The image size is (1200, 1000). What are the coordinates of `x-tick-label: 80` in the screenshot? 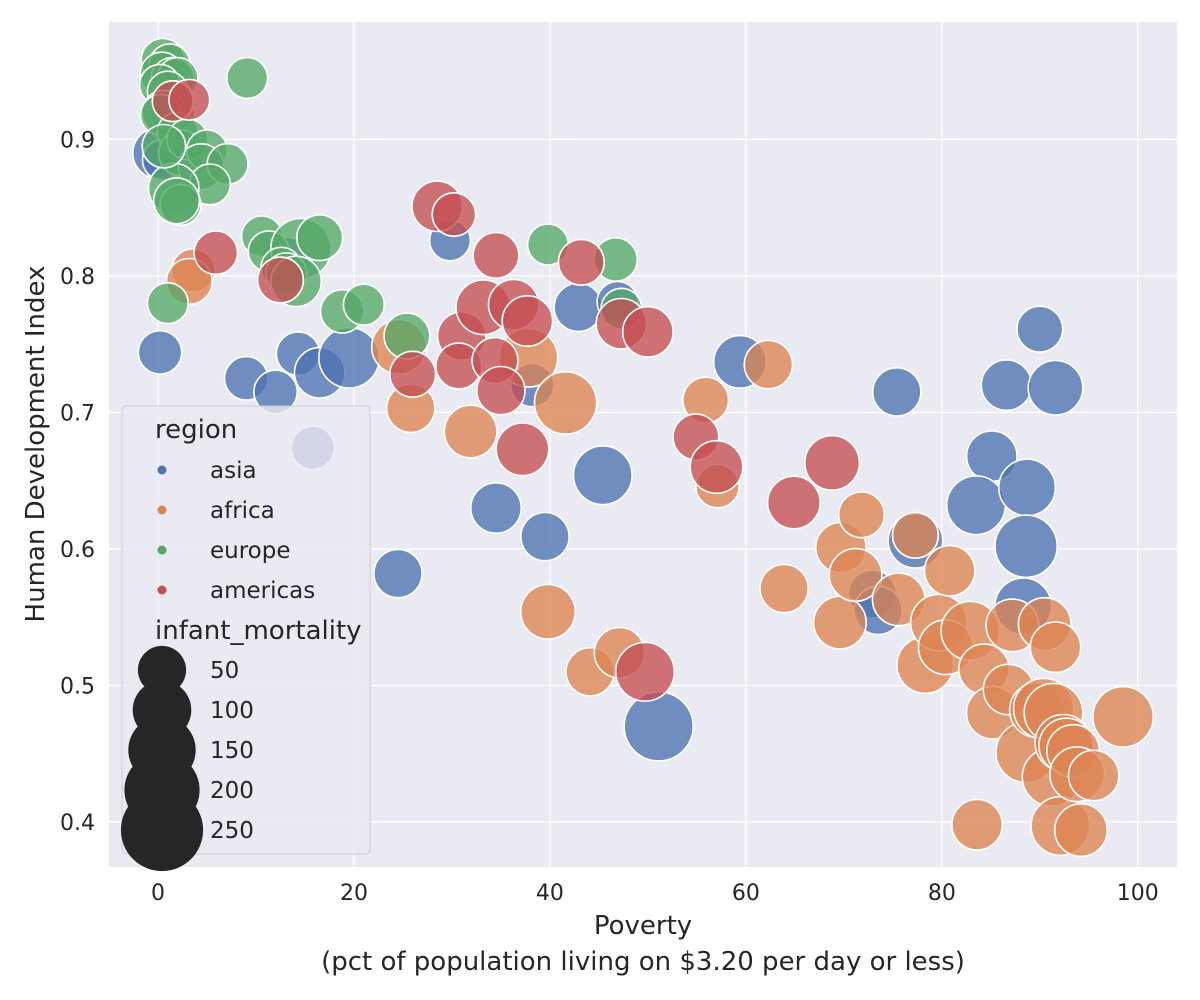 It's located at (942, 893).